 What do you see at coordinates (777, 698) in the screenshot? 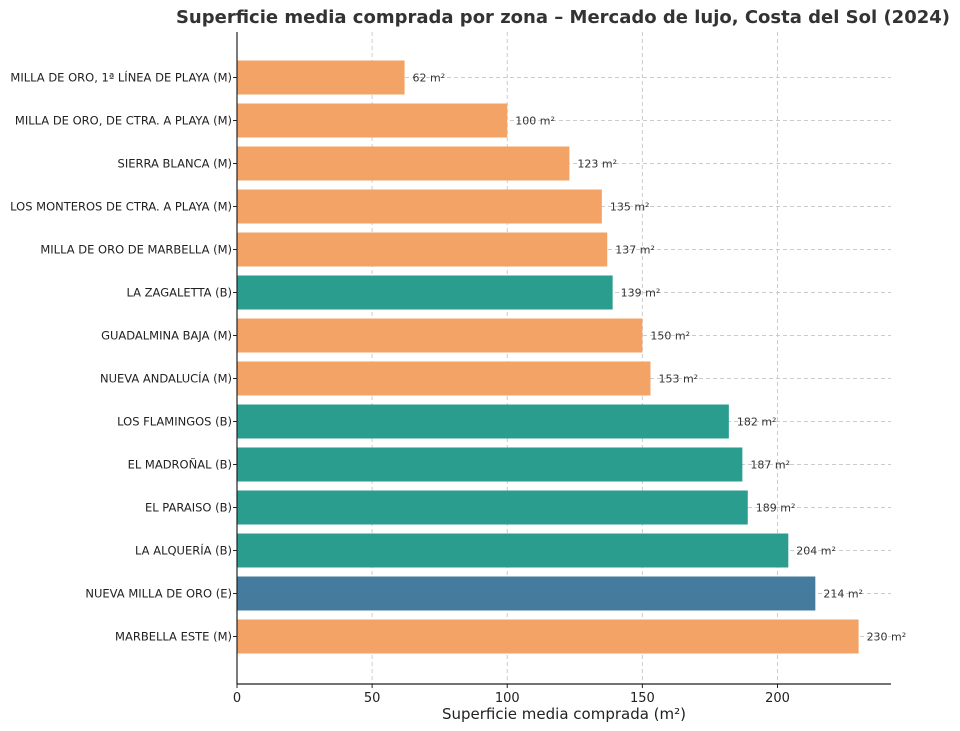
I see `x-tick-label: 200` at bounding box center [777, 698].